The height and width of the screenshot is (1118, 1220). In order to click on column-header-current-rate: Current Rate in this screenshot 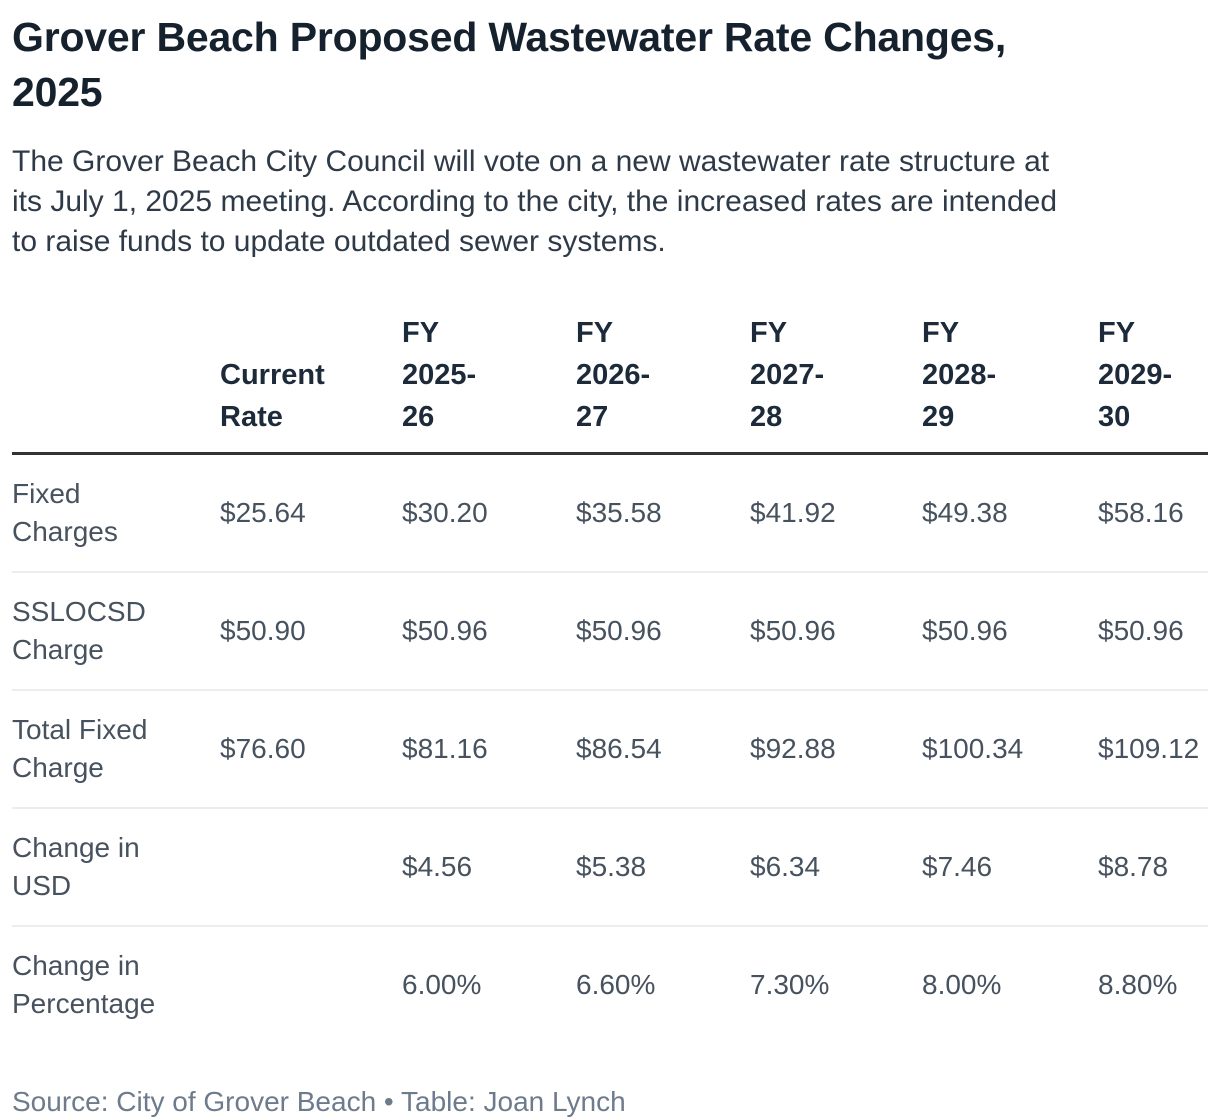, I will do `click(311, 383)`.